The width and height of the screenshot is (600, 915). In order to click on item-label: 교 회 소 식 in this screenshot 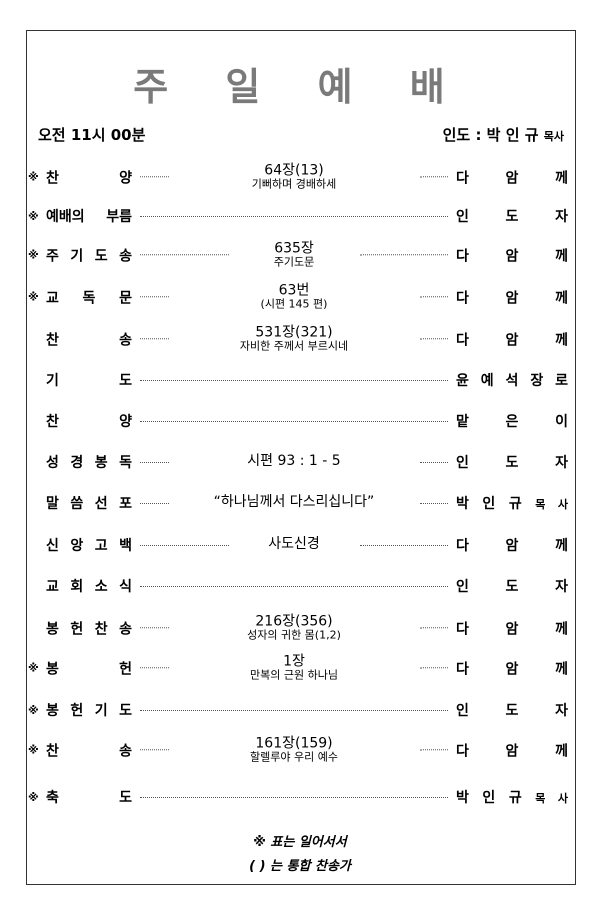, I will do `click(89, 587)`.